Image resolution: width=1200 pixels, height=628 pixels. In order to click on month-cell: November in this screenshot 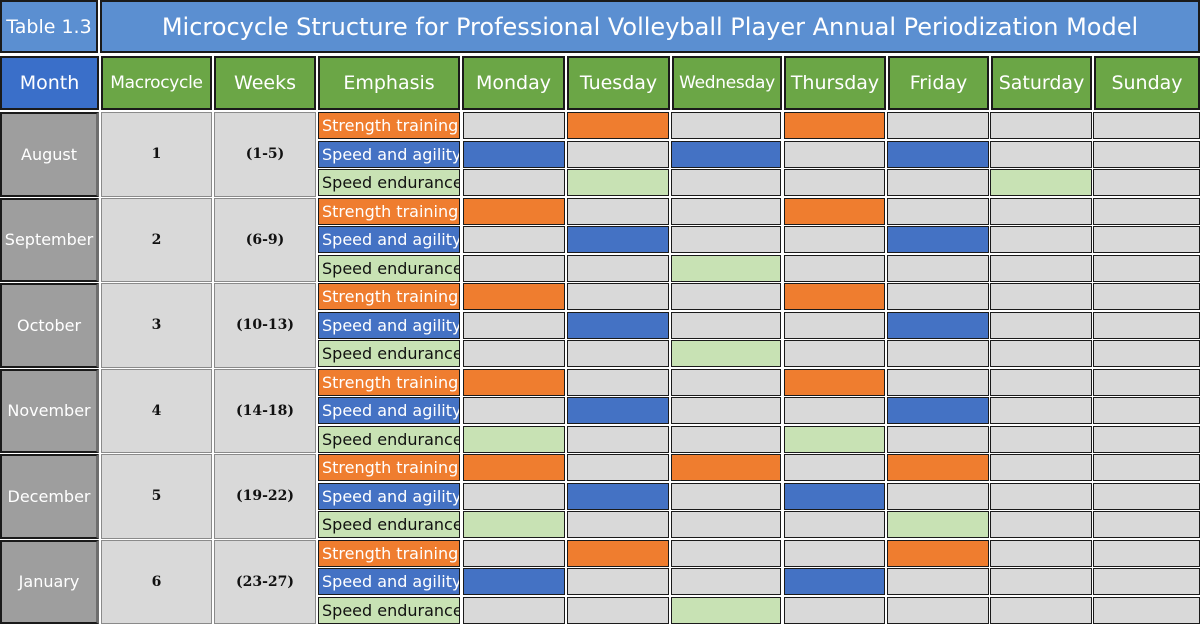, I will do `click(49, 410)`.